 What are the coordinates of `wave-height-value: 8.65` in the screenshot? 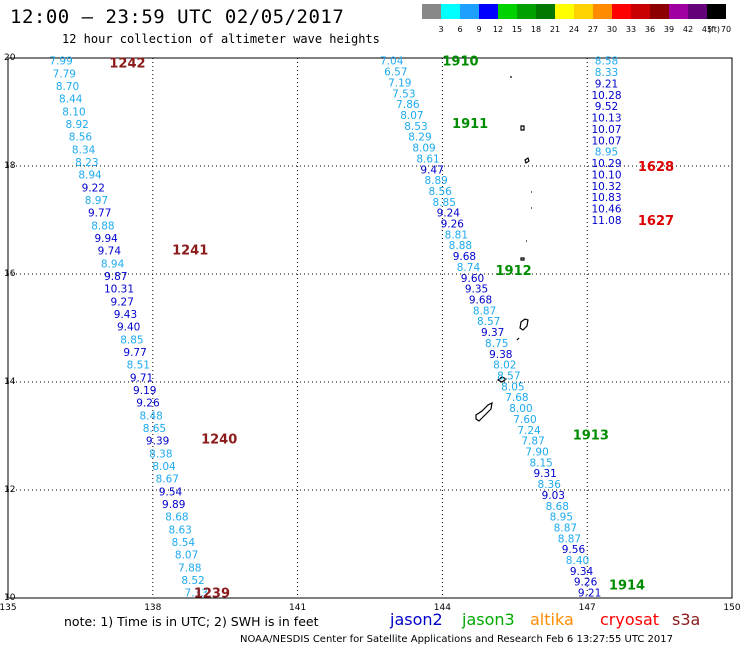 It's located at (154, 429).